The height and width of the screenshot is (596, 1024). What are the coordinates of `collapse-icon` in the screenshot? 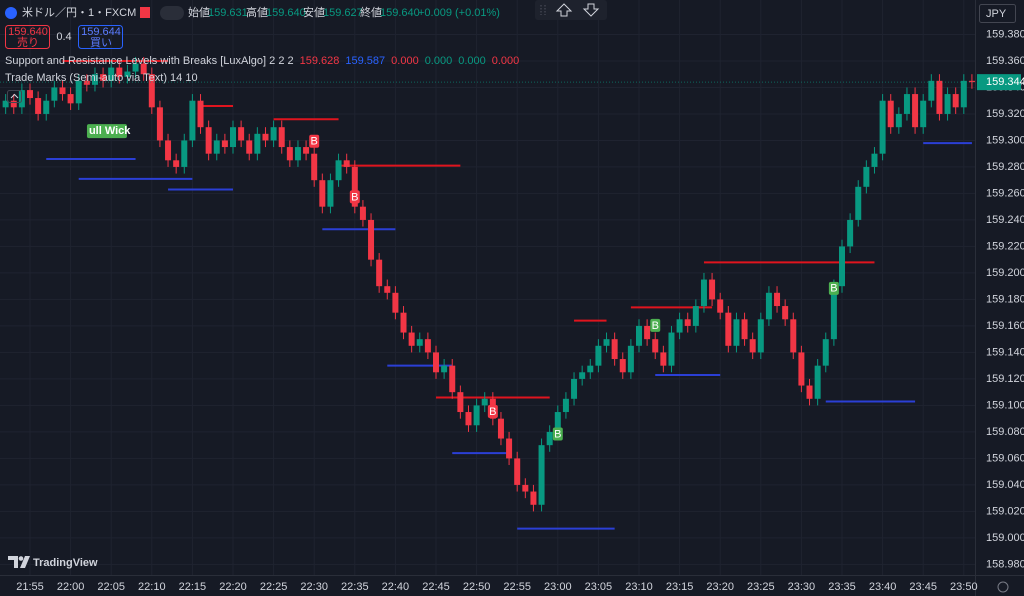 It's located at (14, 96).